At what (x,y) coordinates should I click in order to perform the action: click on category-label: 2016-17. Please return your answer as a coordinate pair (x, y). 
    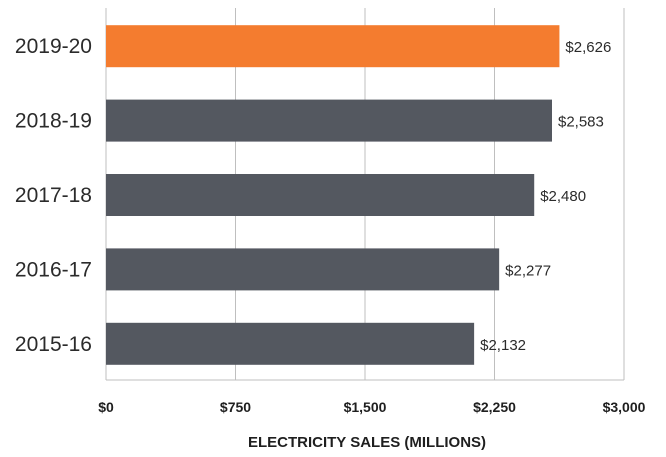
    Looking at the image, I should click on (53, 269).